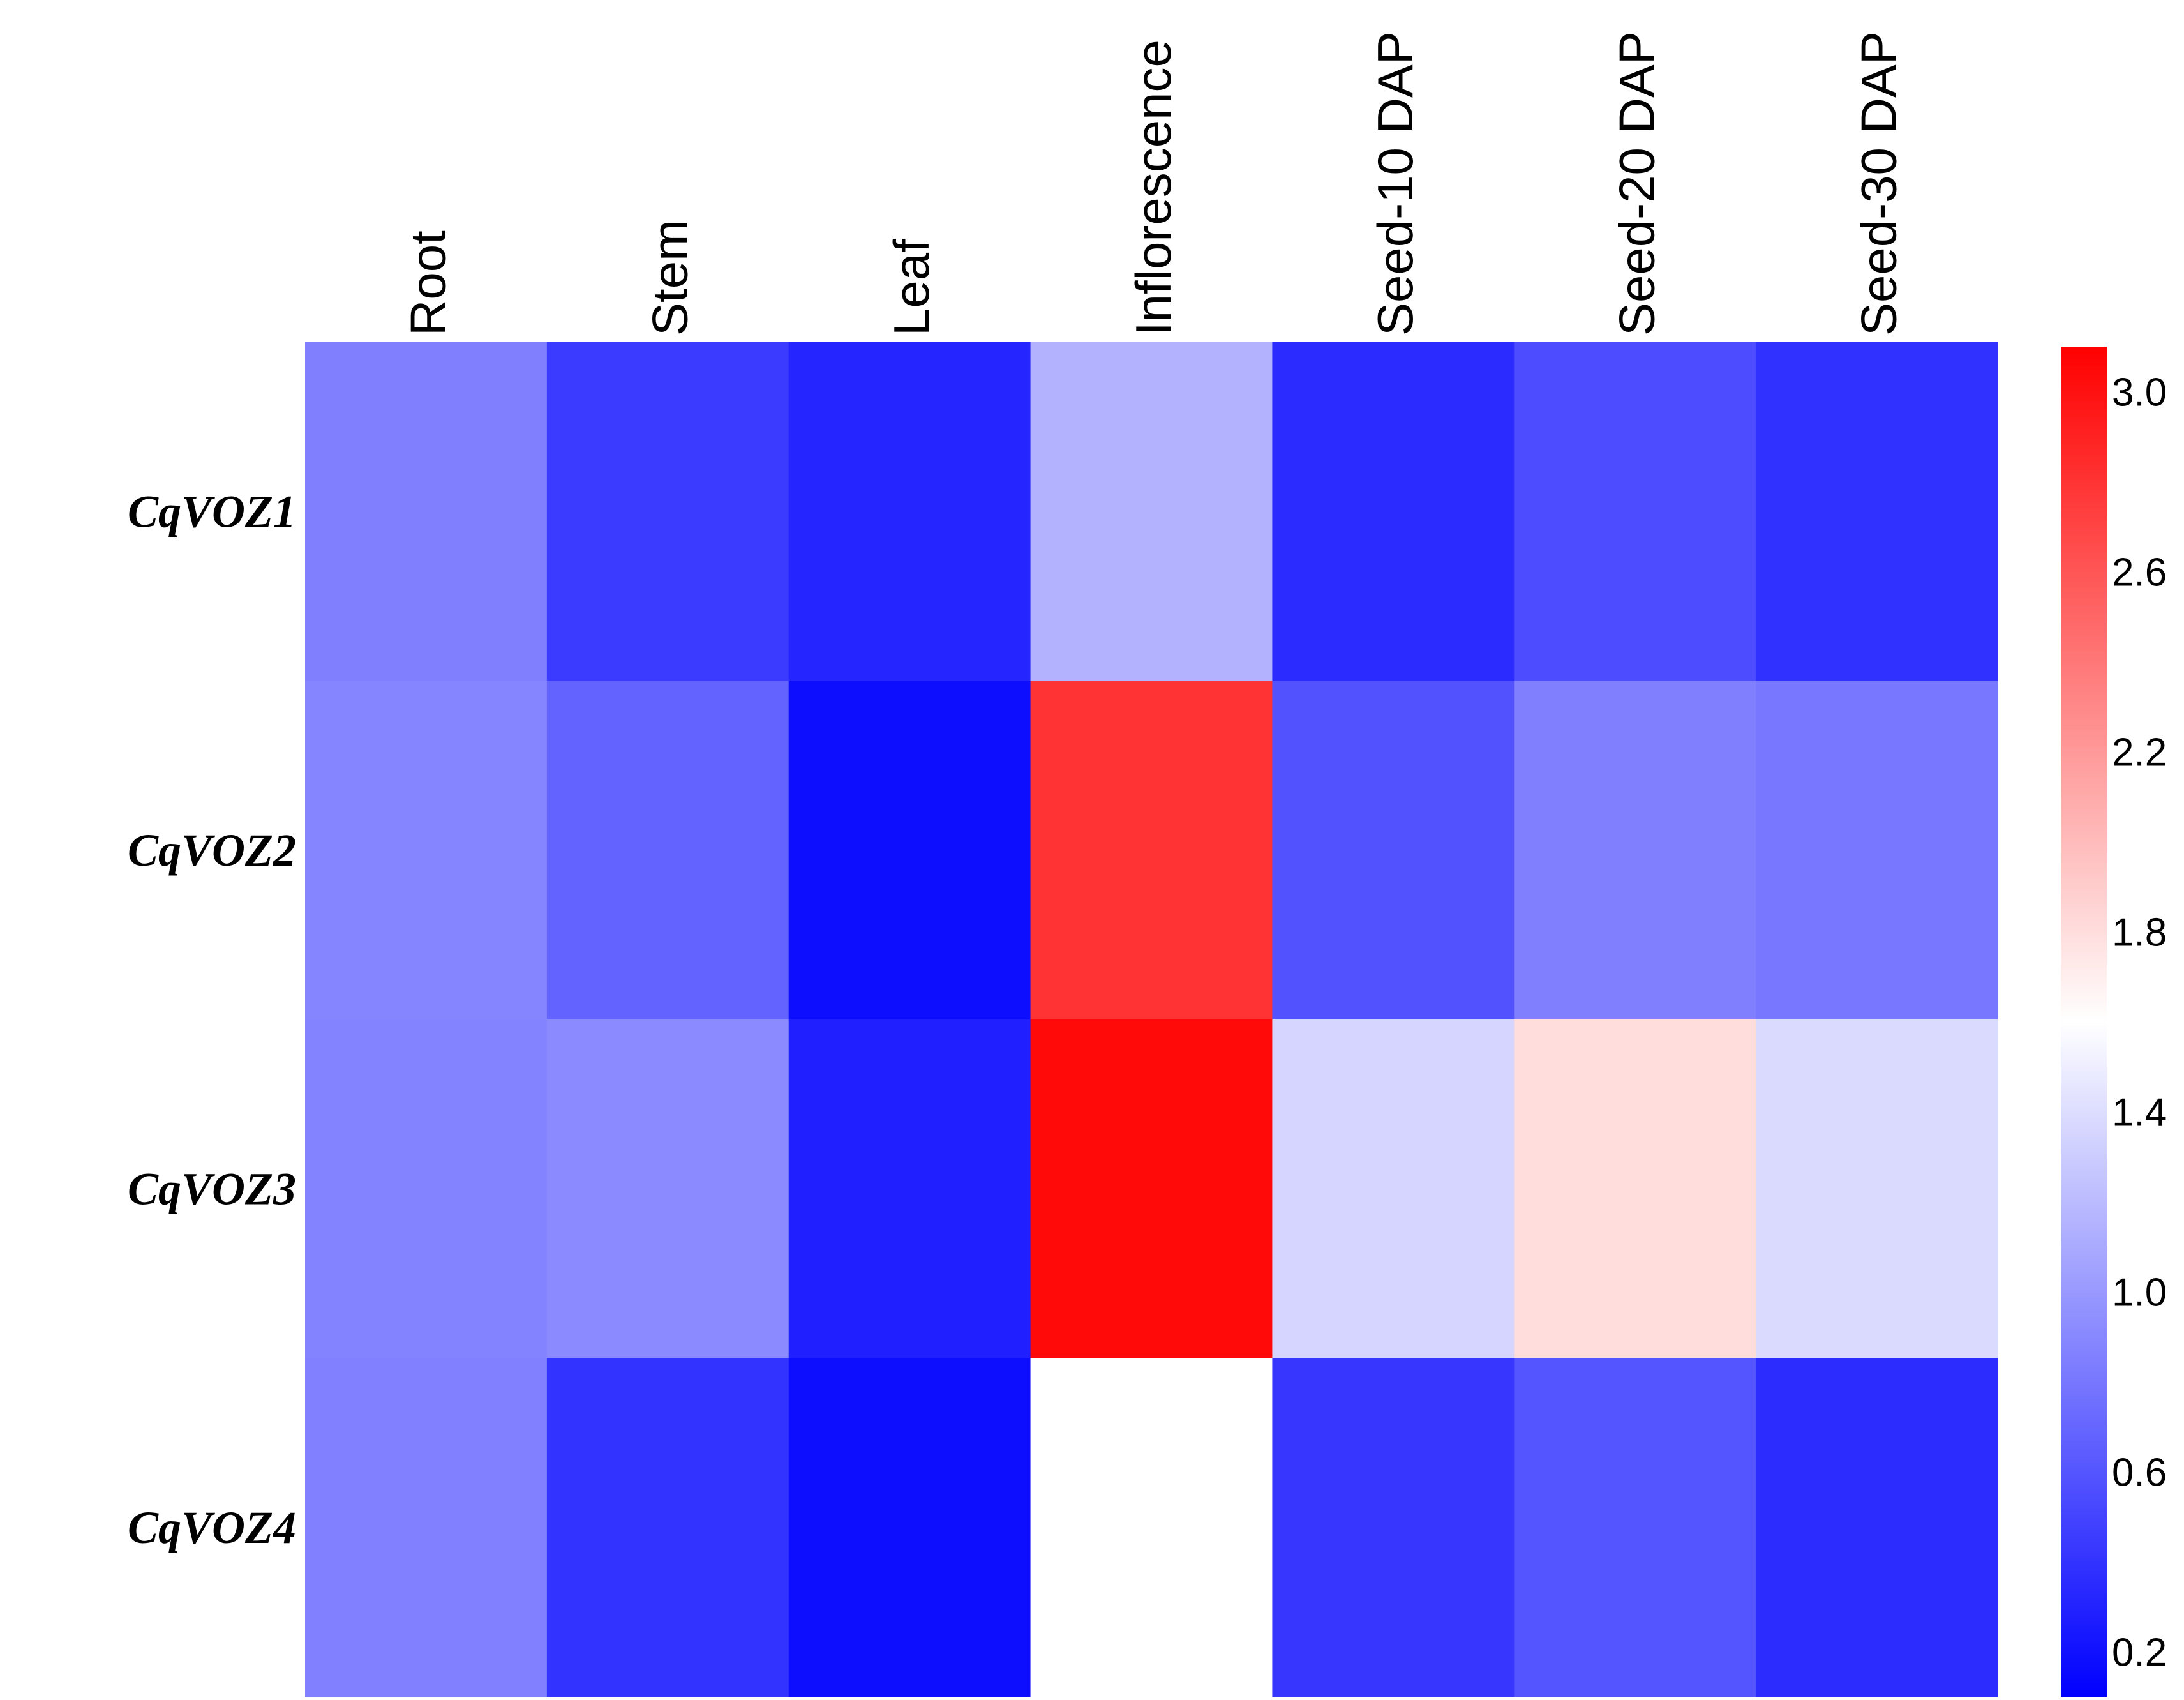 The image size is (2184, 1700). Describe the element at coordinates (911, 287) in the screenshot. I see `column-label: Leaf` at that location.